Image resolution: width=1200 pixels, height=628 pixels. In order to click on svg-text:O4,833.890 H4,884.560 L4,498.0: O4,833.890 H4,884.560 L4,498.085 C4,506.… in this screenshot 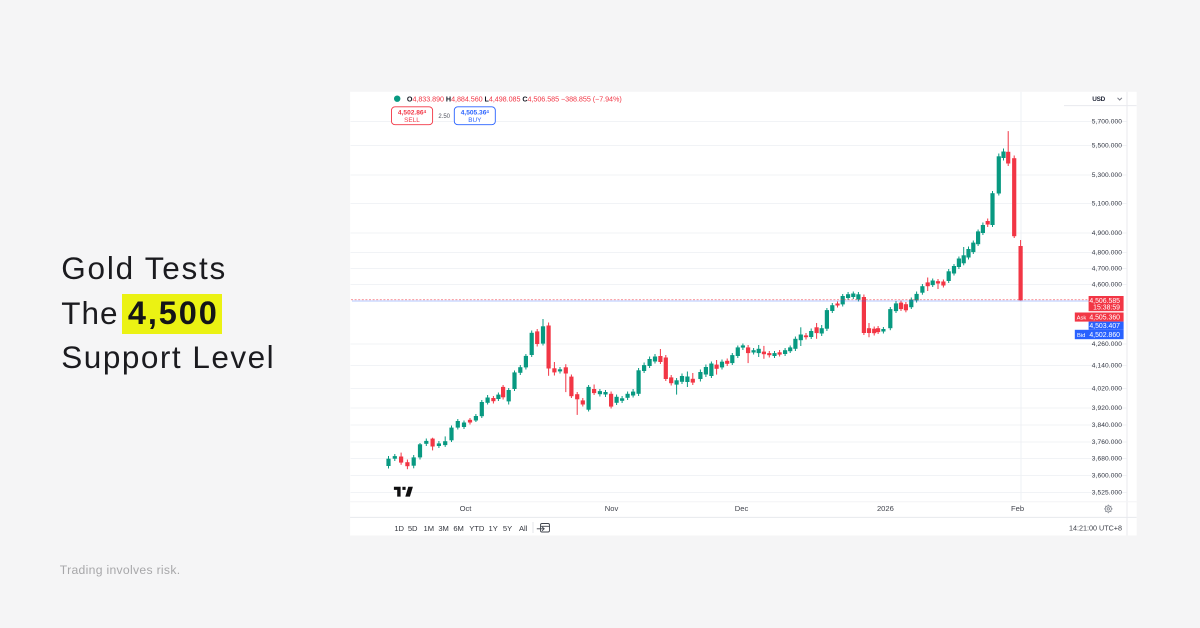, I will do `click(514, 99)`.